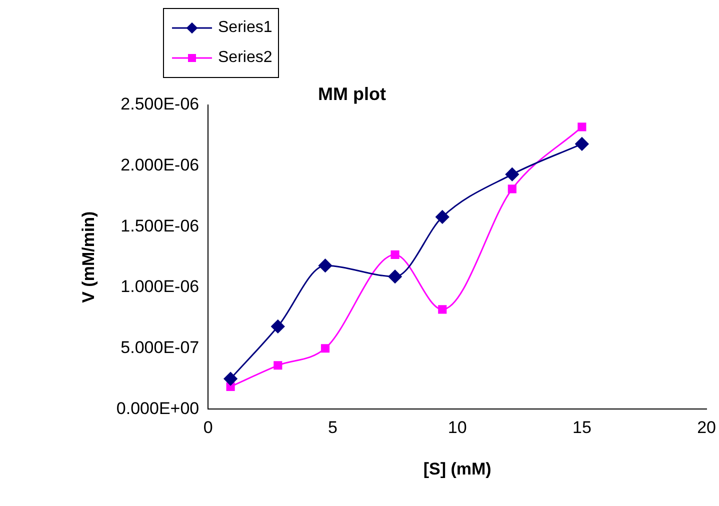 This screenshot has width=719, height=506. Describe the element at coordinates (160, 226) in the screenshot. I see `y-tick-label: 1.500E-06` at that location.